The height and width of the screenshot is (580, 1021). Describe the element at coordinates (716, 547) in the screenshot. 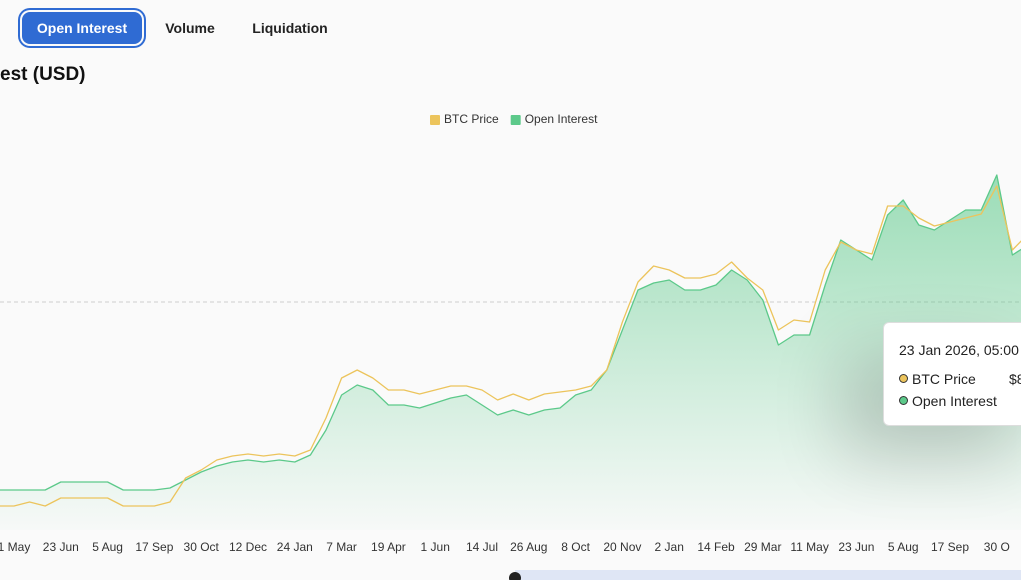

I see `x-tick-label: 14 Feb` at that location.